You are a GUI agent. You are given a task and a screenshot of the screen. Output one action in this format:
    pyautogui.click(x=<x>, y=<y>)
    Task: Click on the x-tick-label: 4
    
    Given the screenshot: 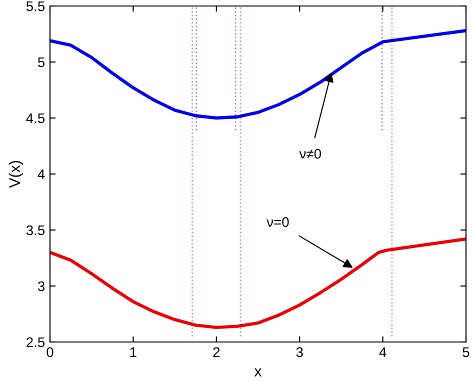 What is the action you would take?
    pyautogui.click(x=382, y=352)
    